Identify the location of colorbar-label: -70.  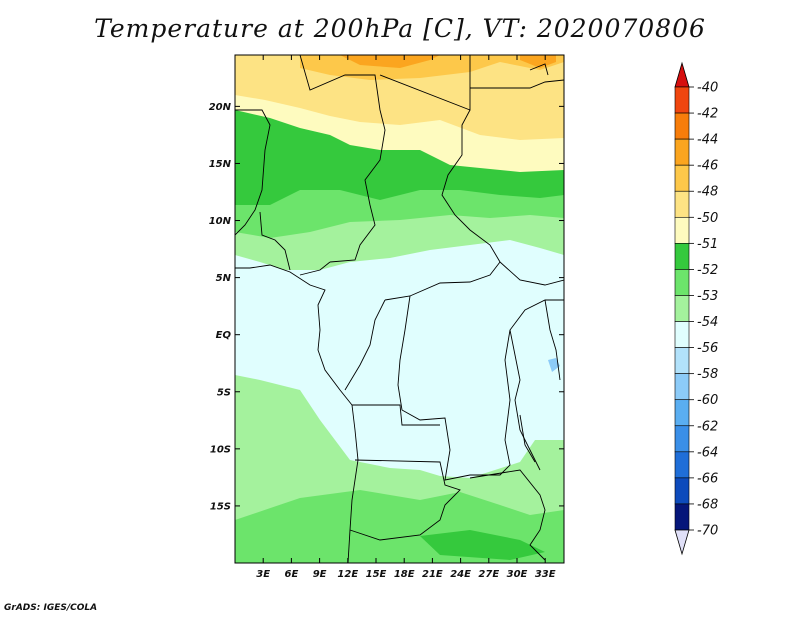
(707, 531).